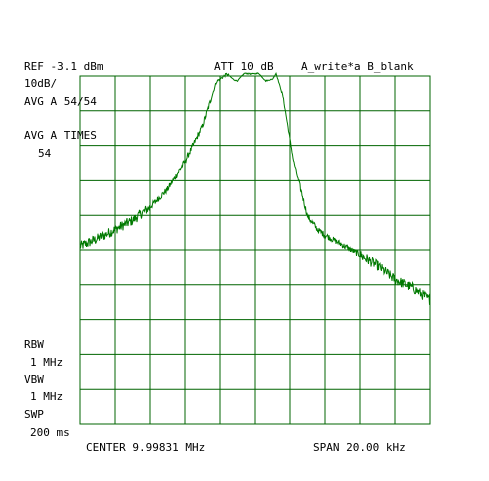 This screenshot has height=481, width=489. Describe the element at coordinates (64, 66) in the screenshot. I see `ref-level: REF -3.1 dBm` at that location.